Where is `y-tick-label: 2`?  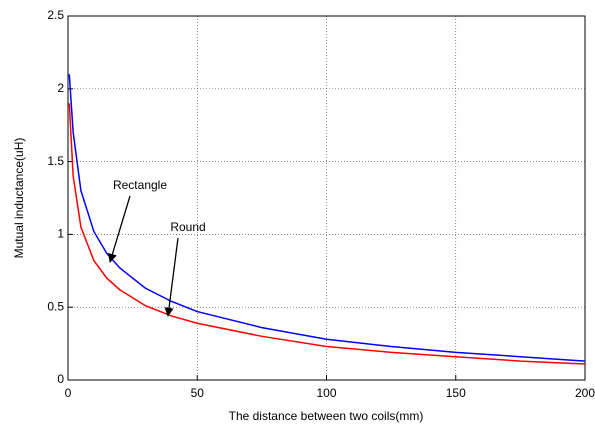 y-tick-label: 2 is located at coordinates (60, 88).